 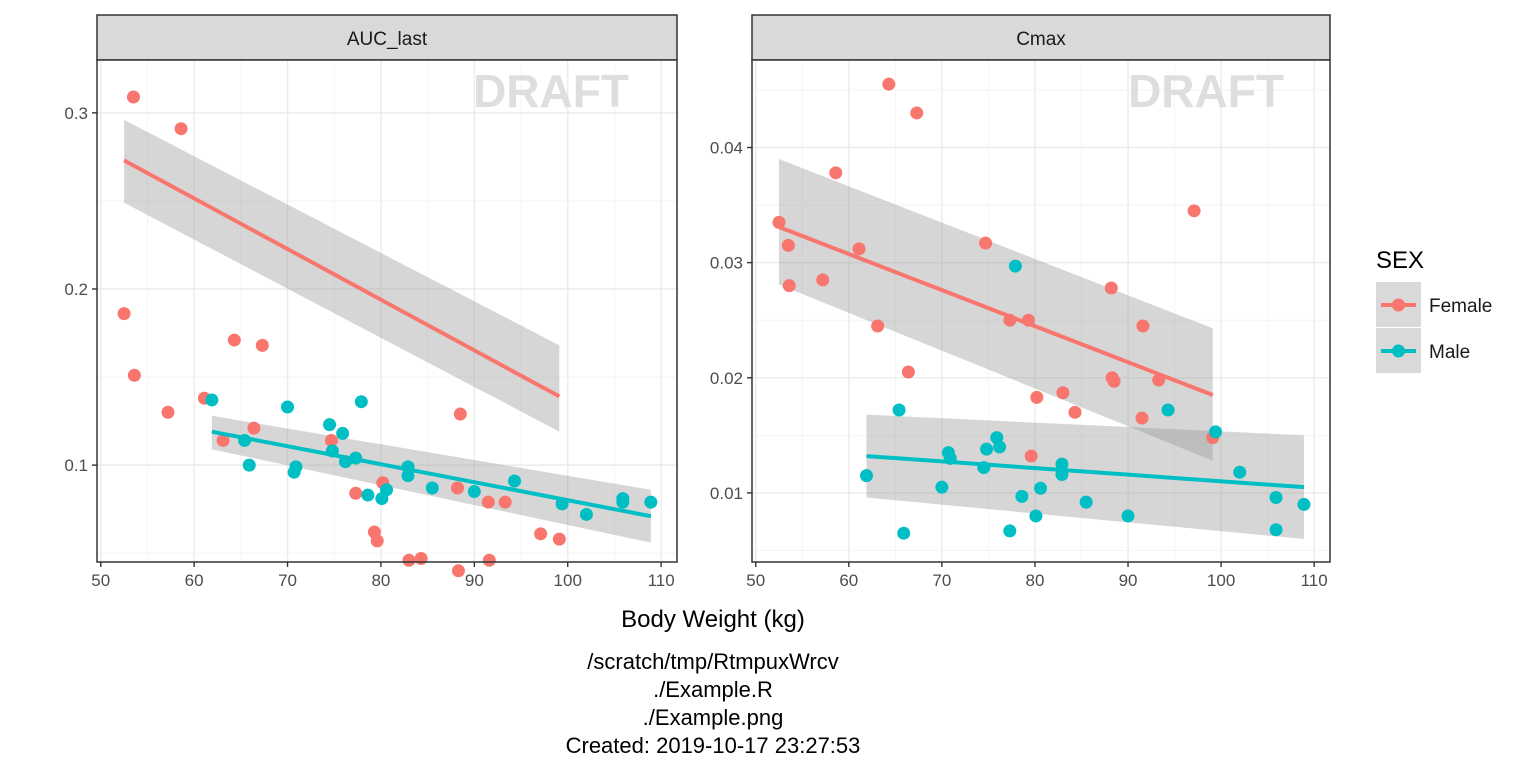 I want to click on confidence-band-male, so click(x=1085, y=476).